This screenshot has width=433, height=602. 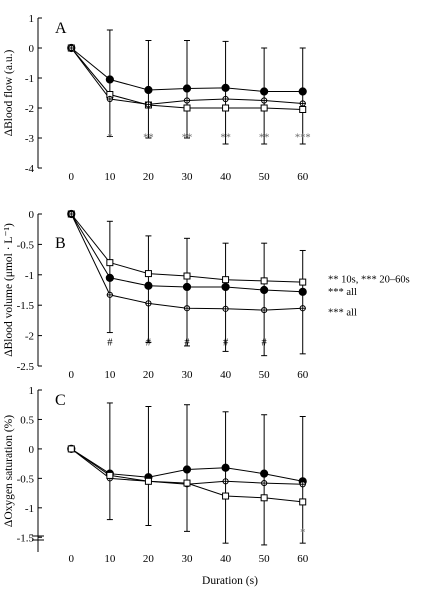 What do you see at coordinates (9, 290) in the screenshot?
I see `y-axis-title: ΔBlood volume (μmol · L⁻¹)` at bounding box center [9, 290].